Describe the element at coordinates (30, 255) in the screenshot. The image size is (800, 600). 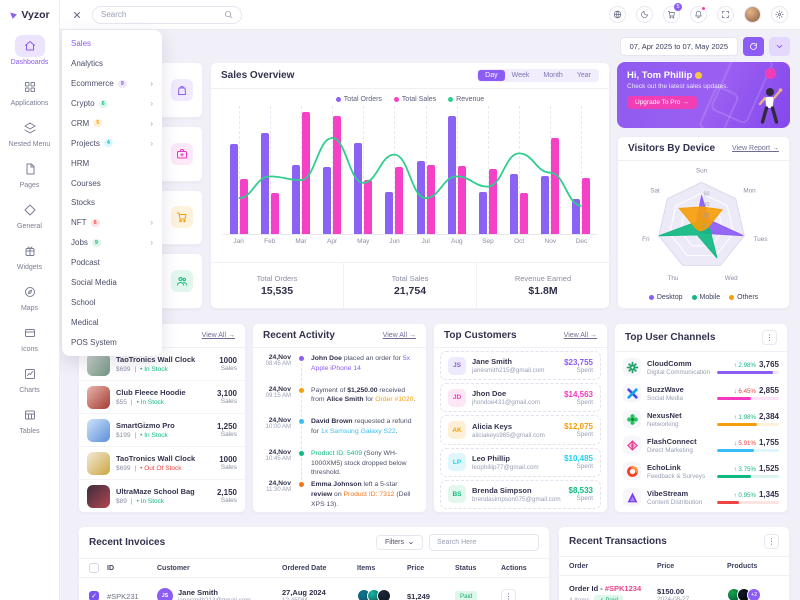
I see `sidebar-item-widgets: Widgets` at that location.